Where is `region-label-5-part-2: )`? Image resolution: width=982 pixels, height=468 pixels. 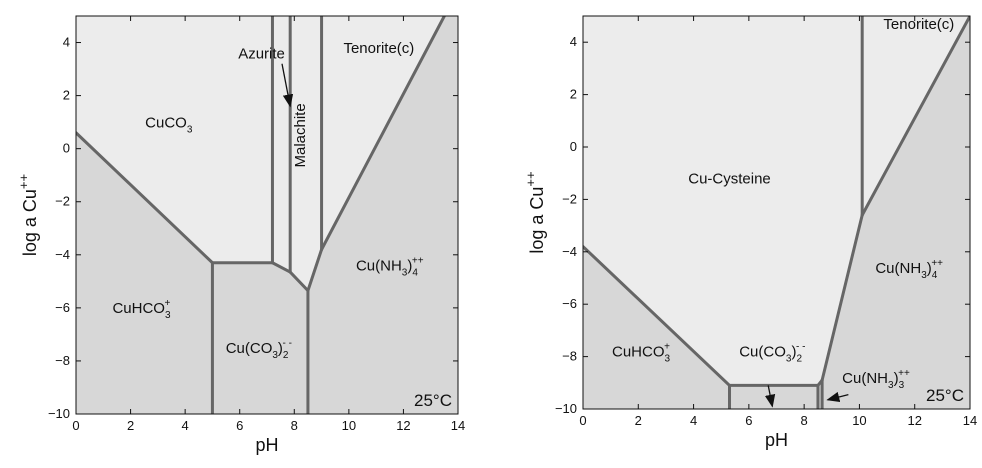
region-label-5-part-2: ) is located at coordinates (896, 378).